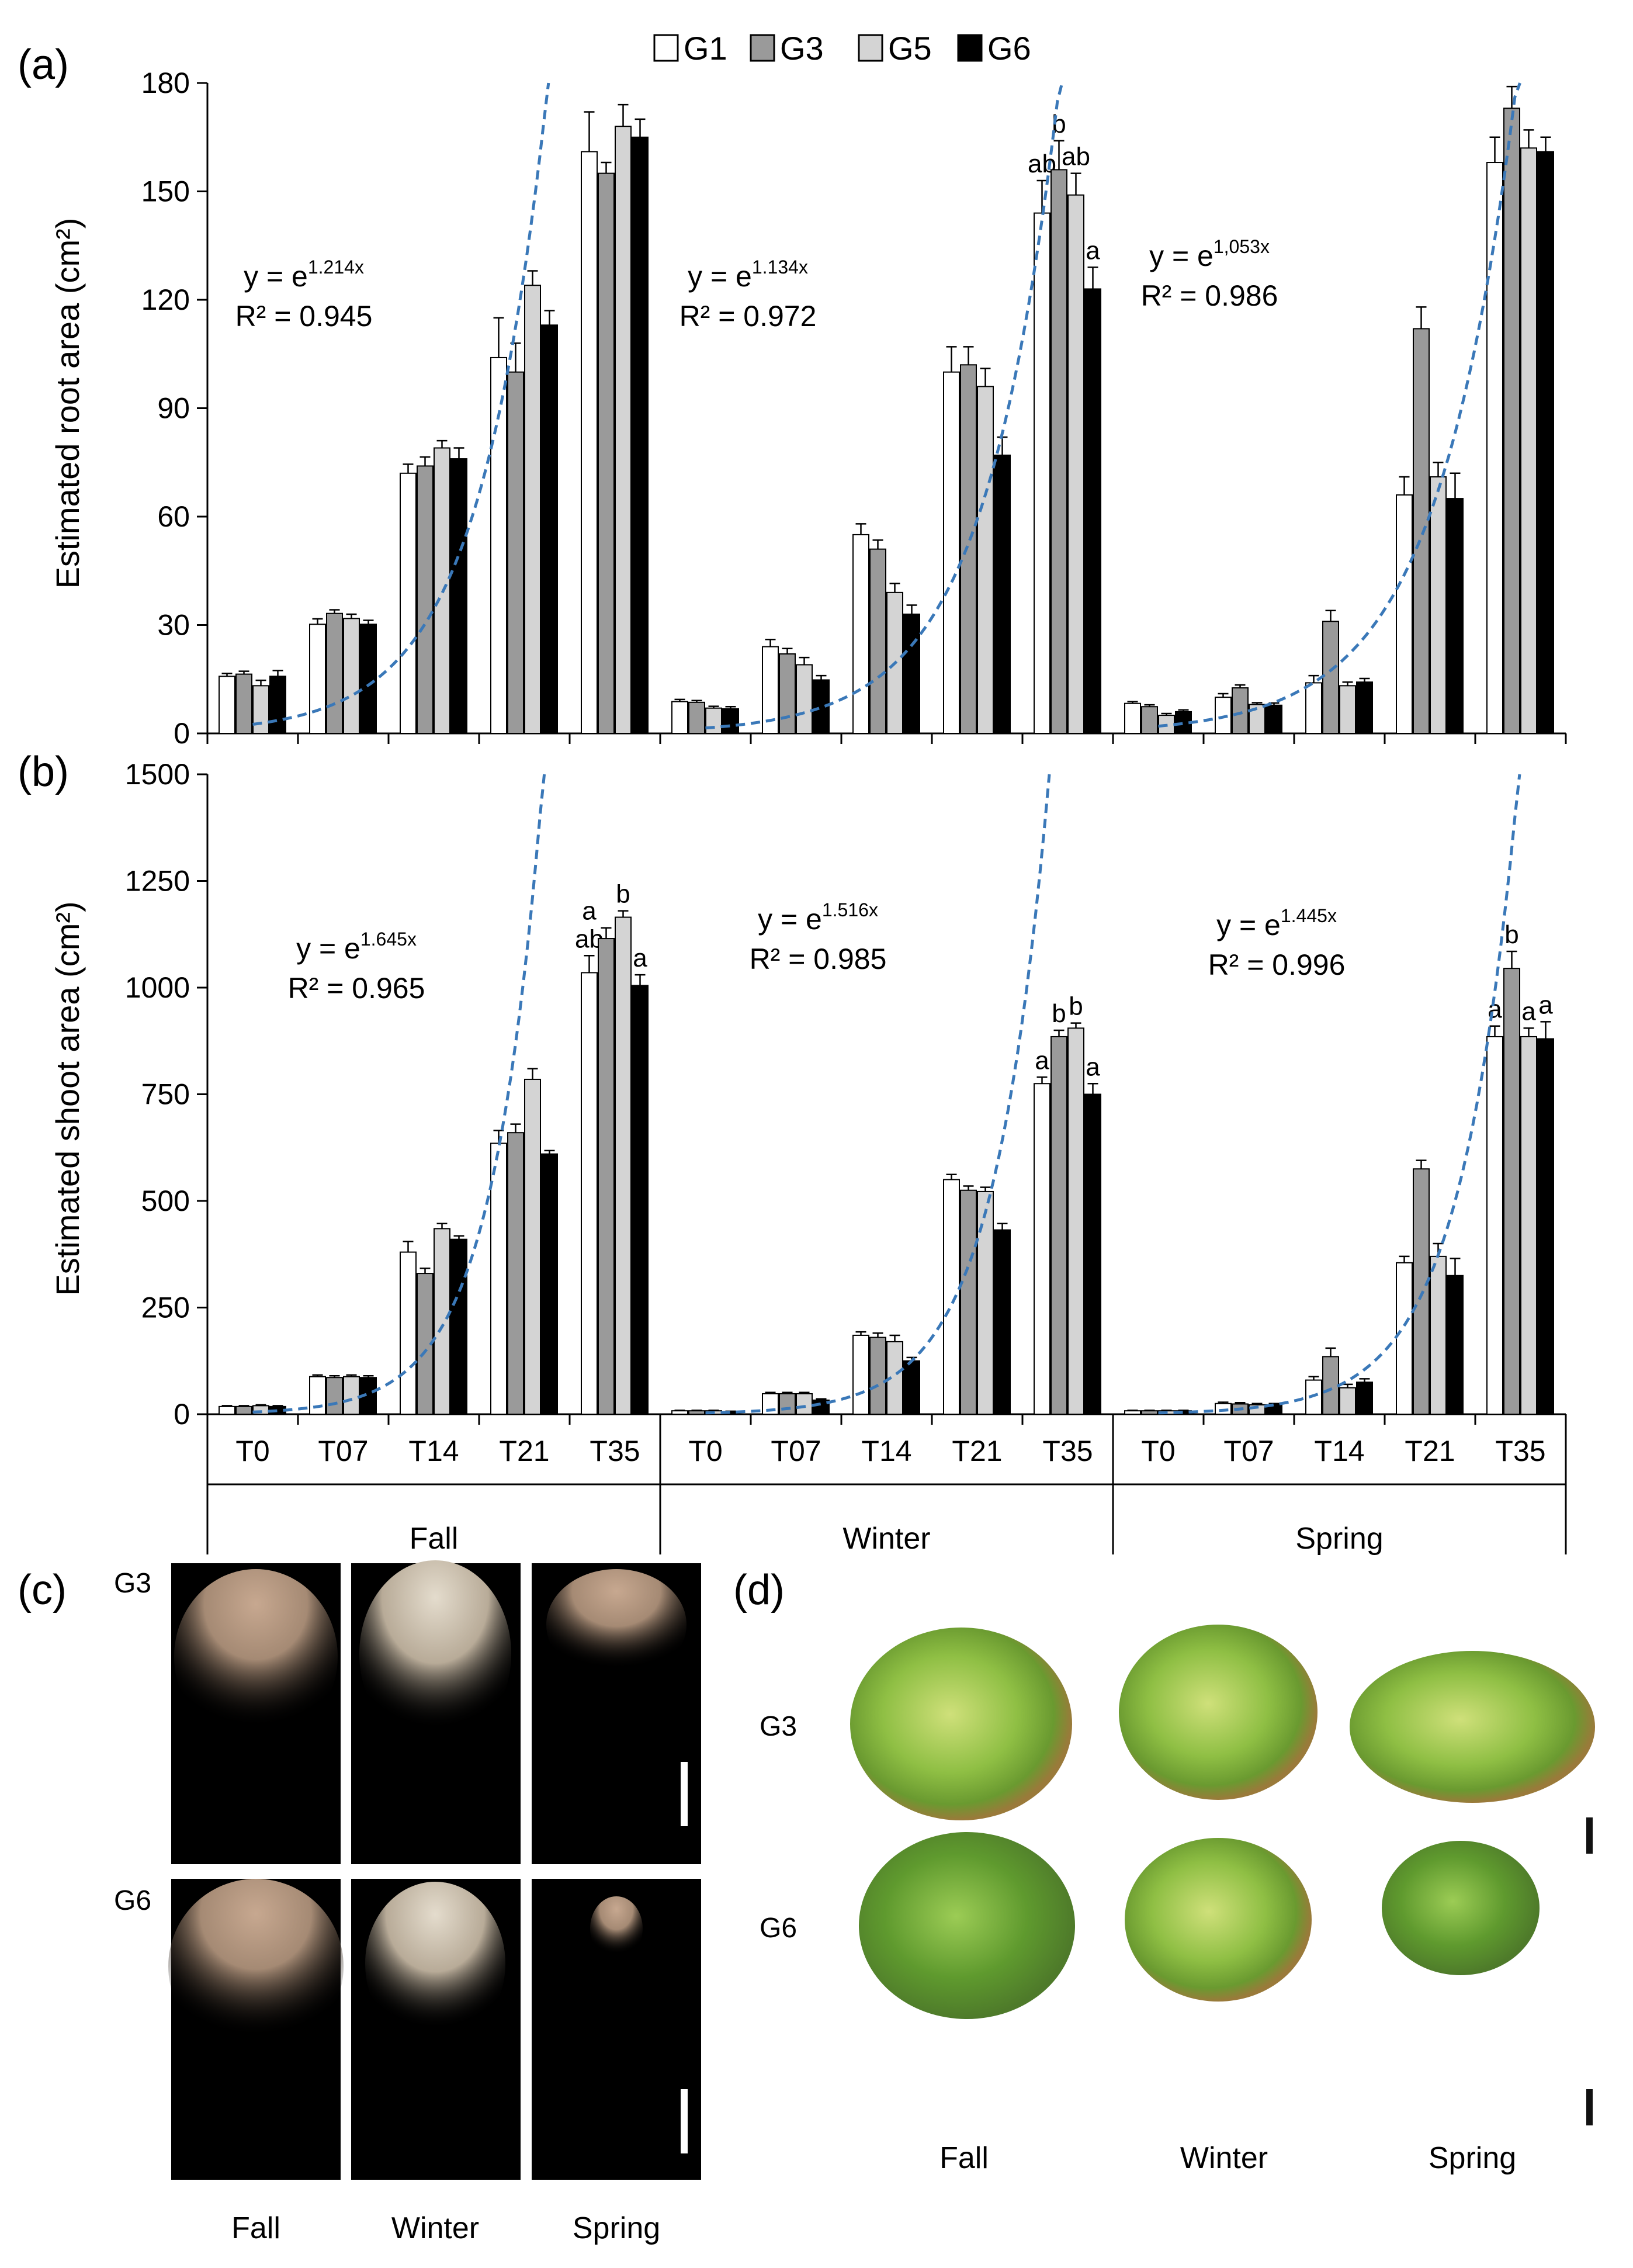  Describe the element at coordinates (1589, 2107) in the screenshot. I see `scale-bar-d-bottom` at that location.